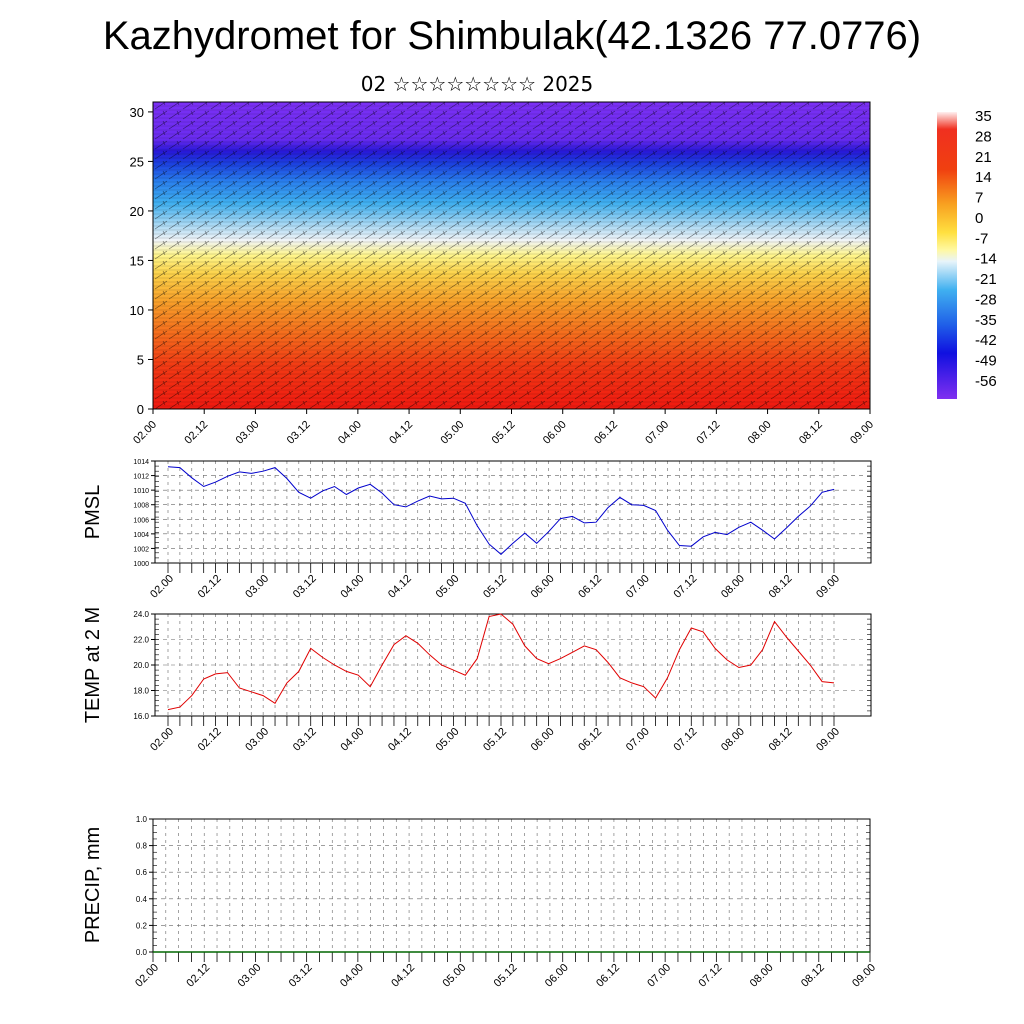  What do you see at coordinates (947, 255) in the screenshot?
I see `colorbar-fill` at bounding box center [947, 255].